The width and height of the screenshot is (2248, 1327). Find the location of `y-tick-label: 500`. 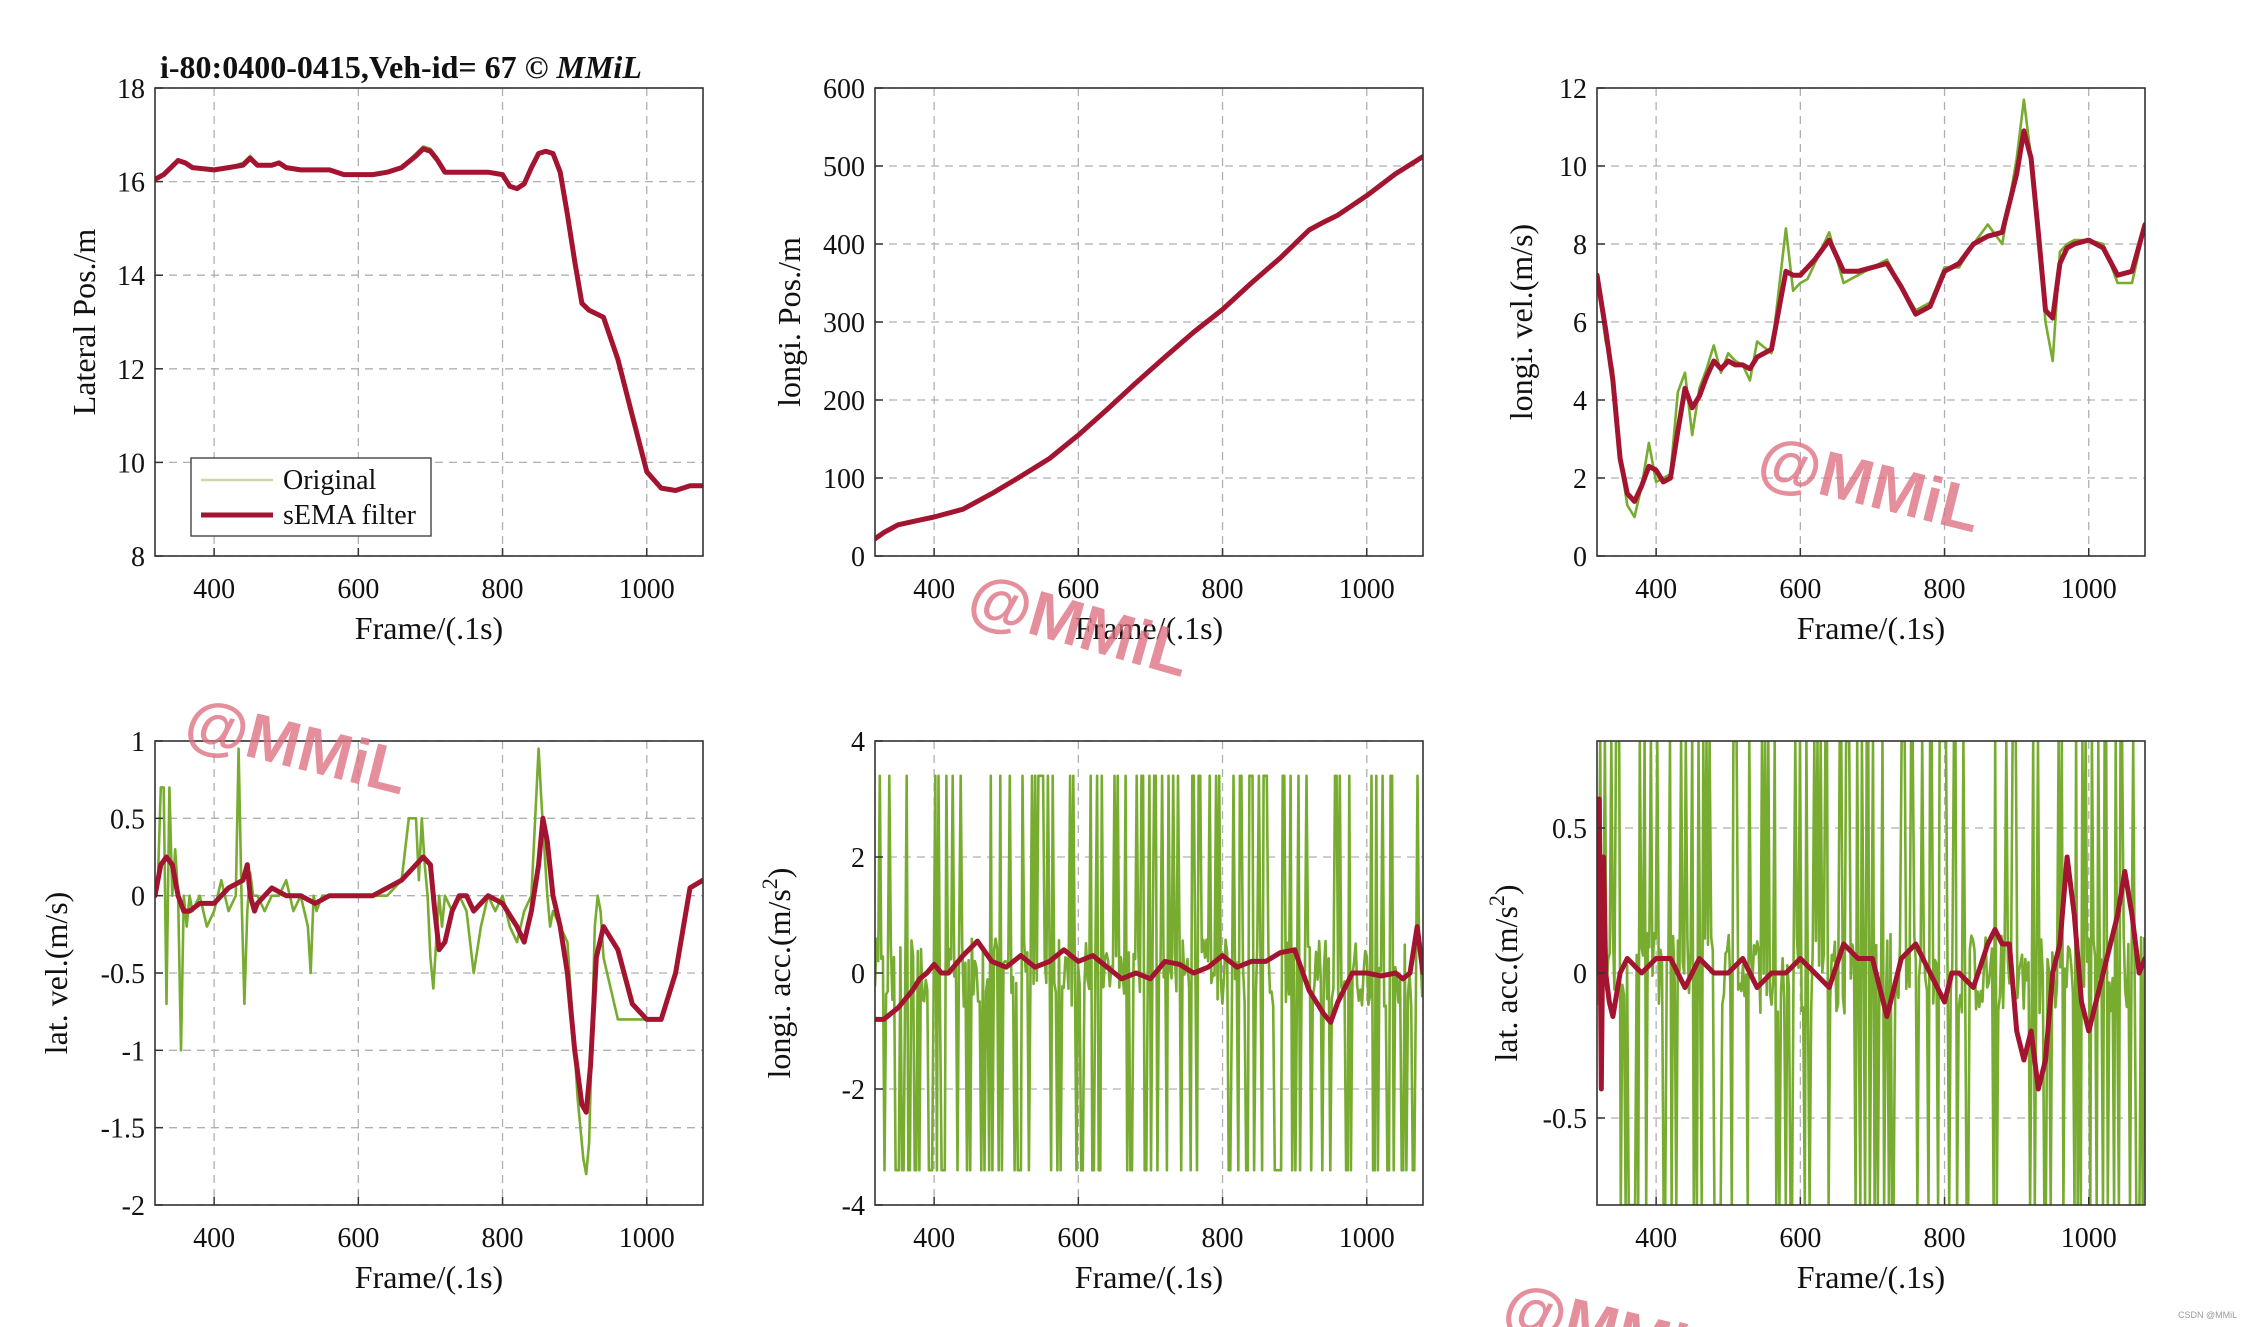

y-tick-label: 500 is located at coordinates (844, 167).